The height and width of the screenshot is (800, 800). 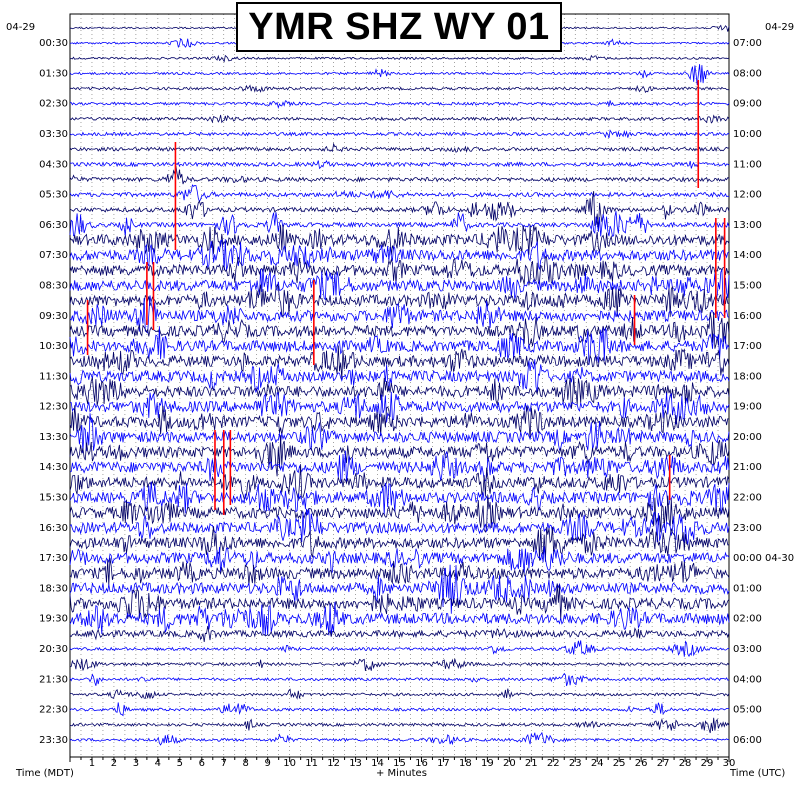 What do you see at coordinates (443, 763) in the screenshot?
I see `x-tick-label: 17` at bounding box center [443, 763].